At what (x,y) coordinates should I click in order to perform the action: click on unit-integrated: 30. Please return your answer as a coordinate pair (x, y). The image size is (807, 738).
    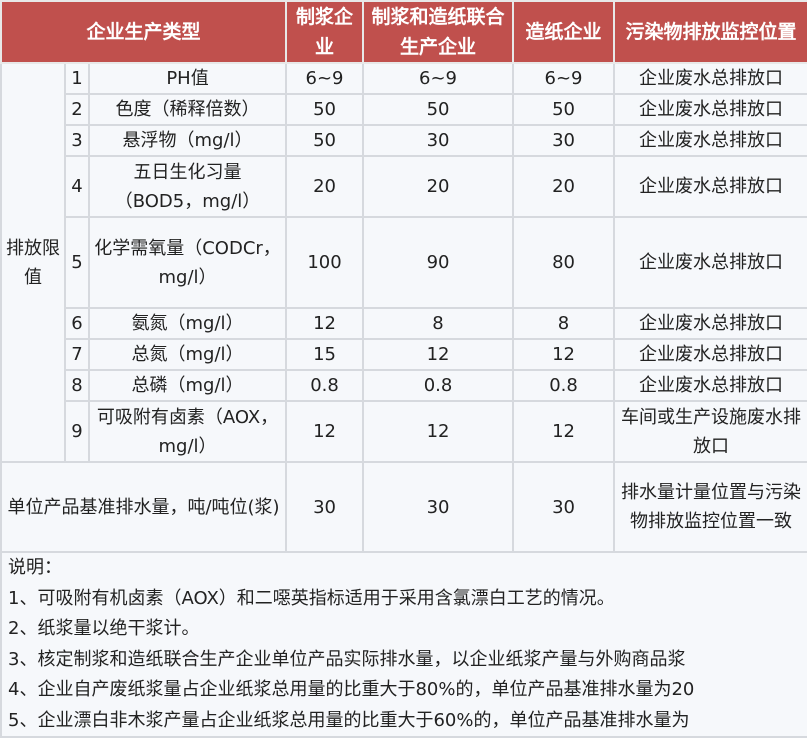
    Looking at the image, I should click on (438, 507).